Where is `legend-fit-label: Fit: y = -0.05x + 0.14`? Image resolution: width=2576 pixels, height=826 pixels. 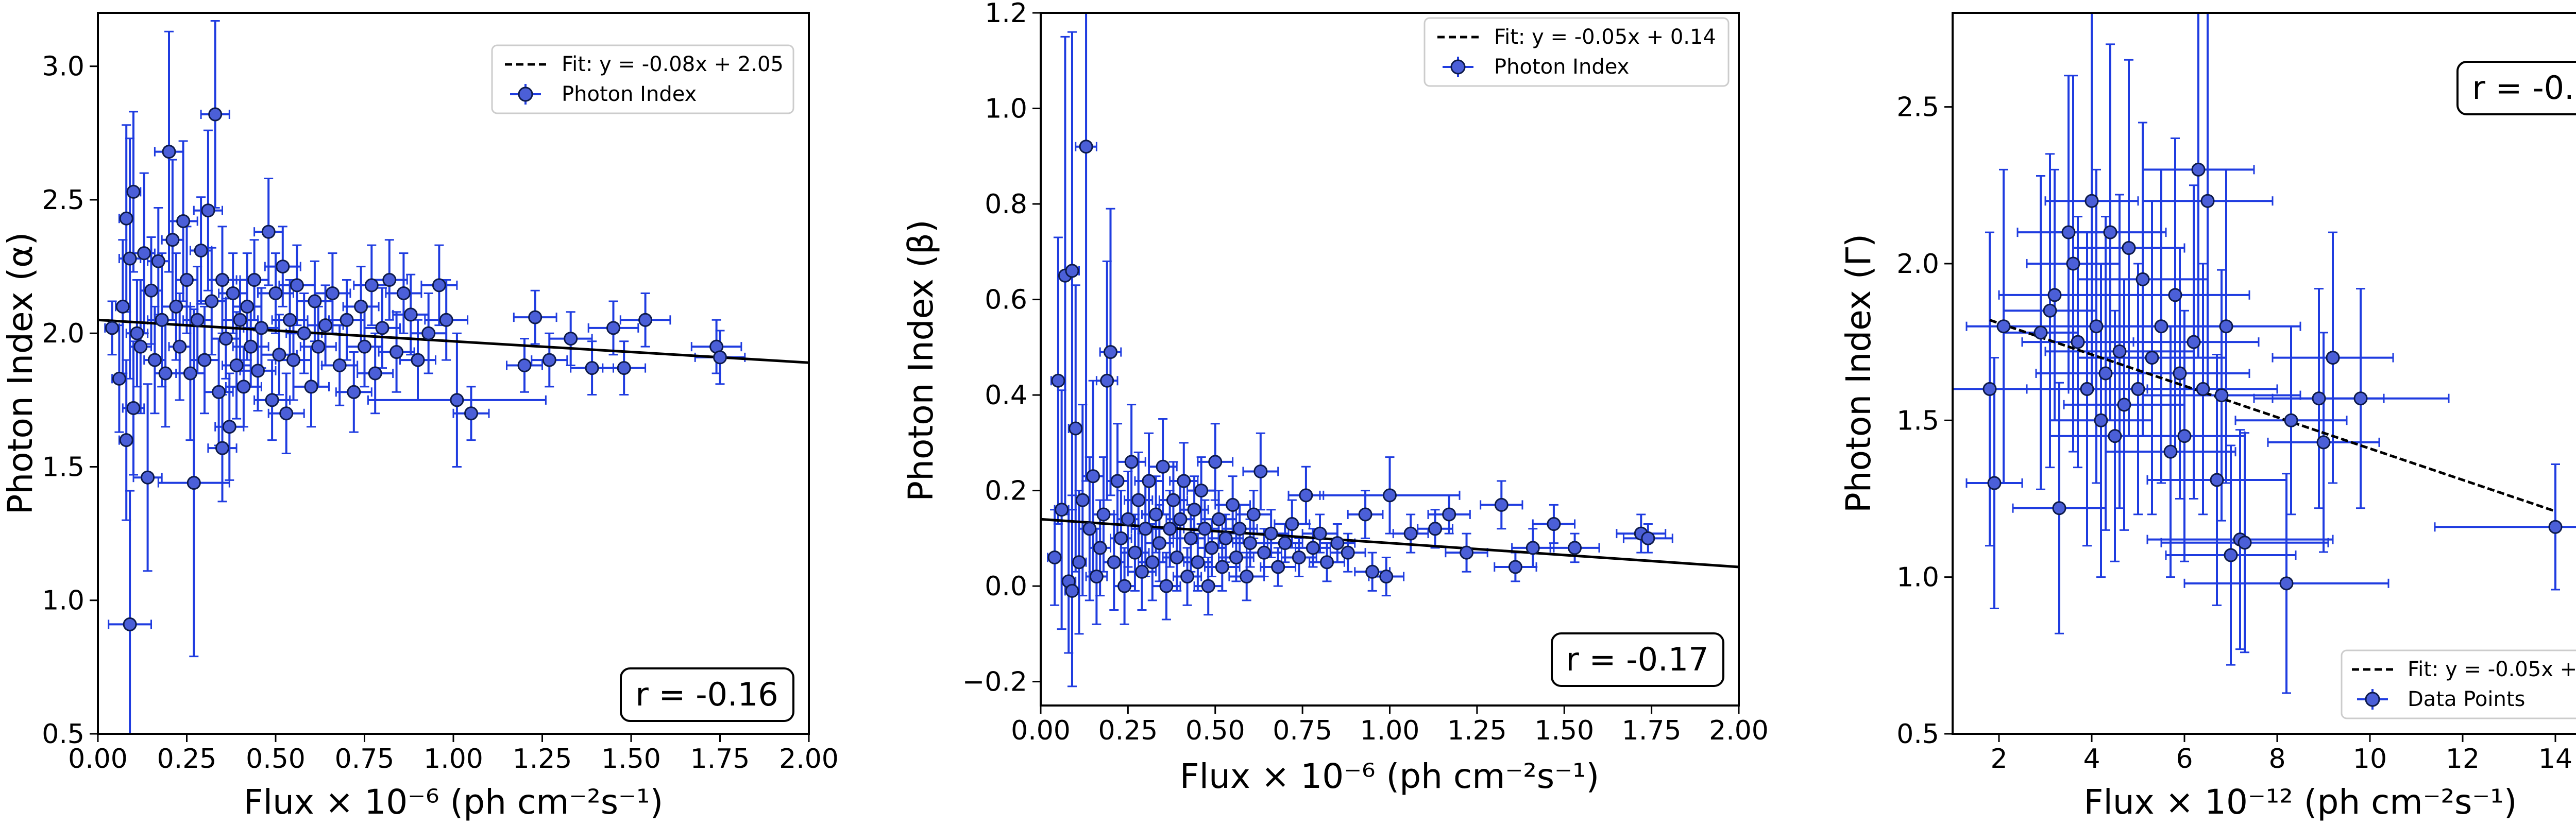
legend-fit-label: Fit: y = -0.05x + 0.14 is located at coordinates (1605, 37).